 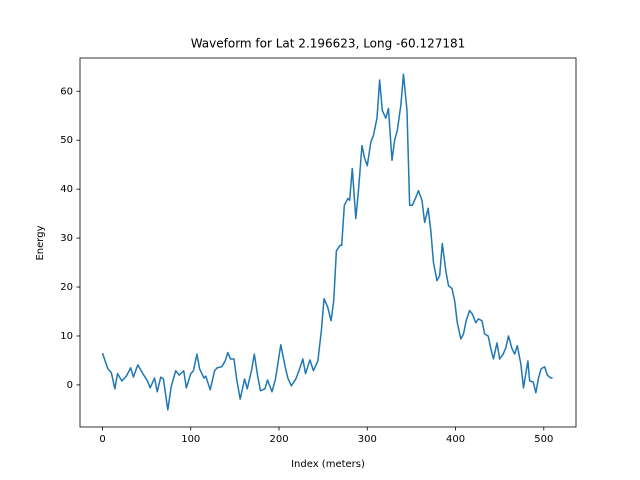 What do you see at coordinates (328, 464) in the screenshot?
I see `x-axis-label: Index (meters)` at bounding box center [328, 464].